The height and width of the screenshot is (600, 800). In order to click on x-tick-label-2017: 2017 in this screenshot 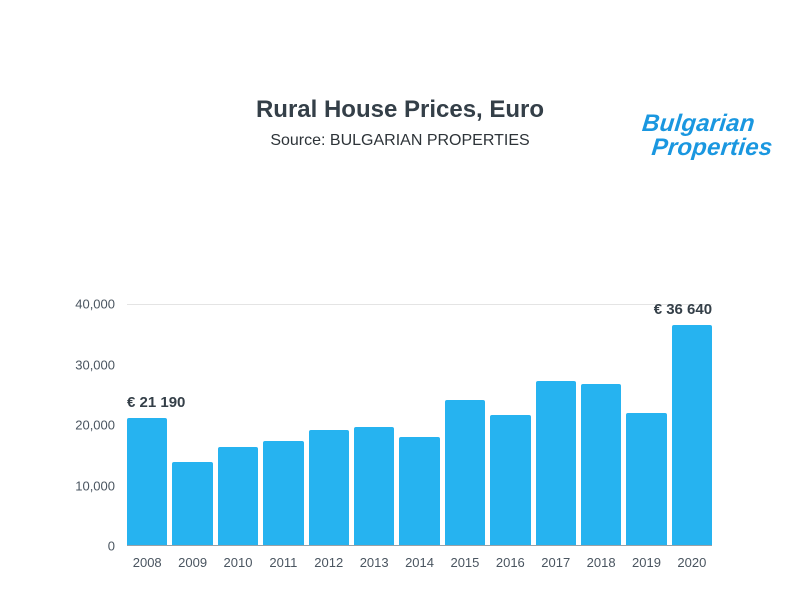, I will do `click(556, 562)`.